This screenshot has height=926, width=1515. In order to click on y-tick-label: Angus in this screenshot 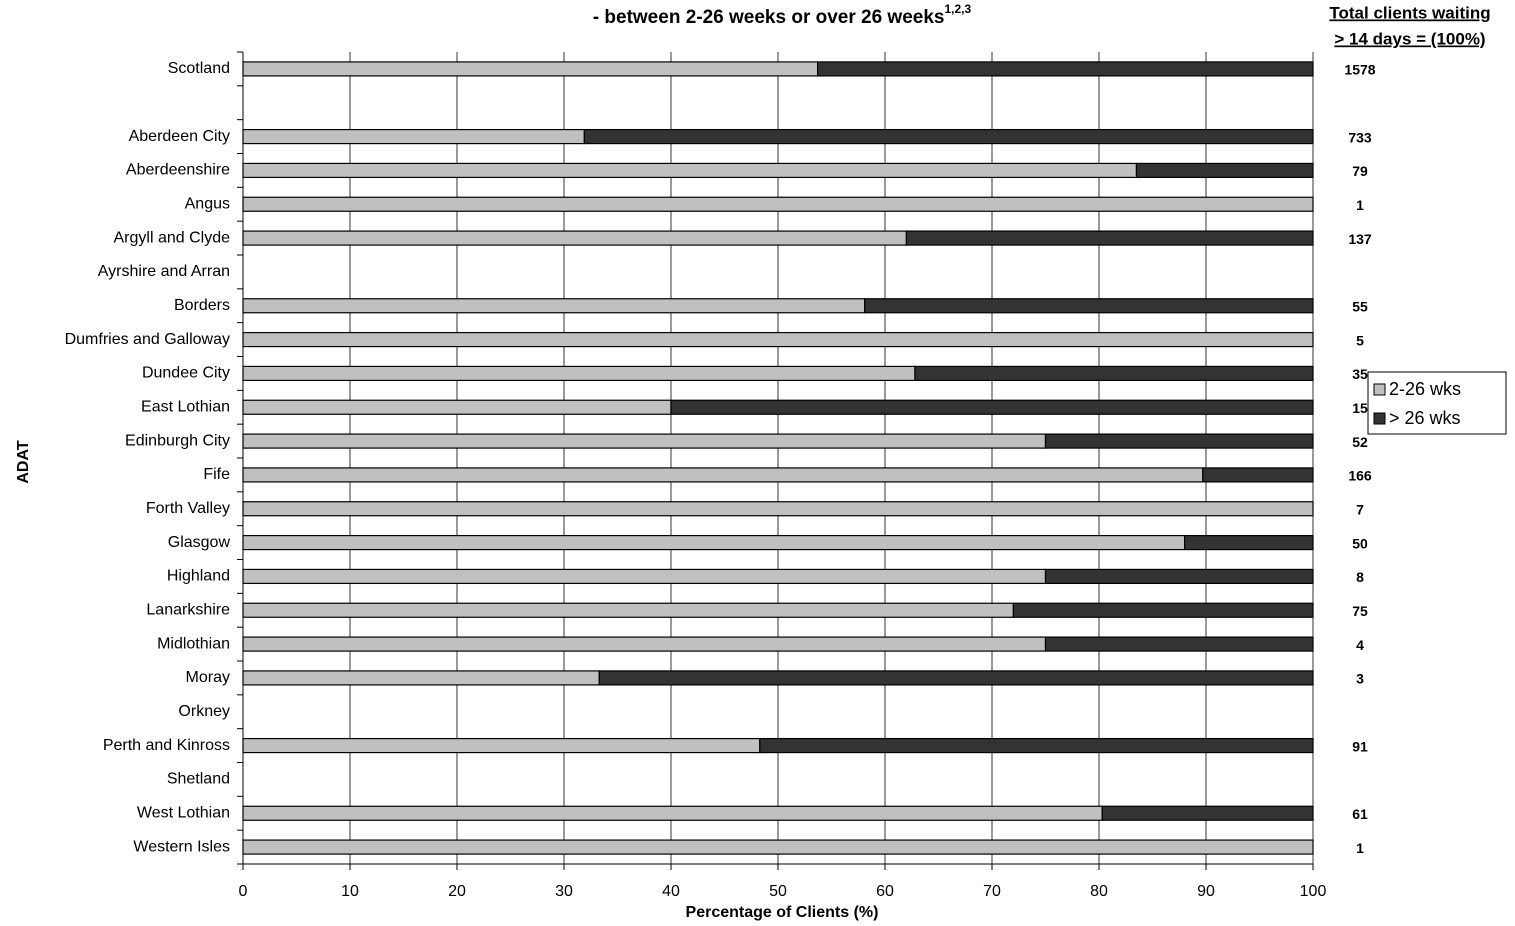, I will do `click(207, 203)`.